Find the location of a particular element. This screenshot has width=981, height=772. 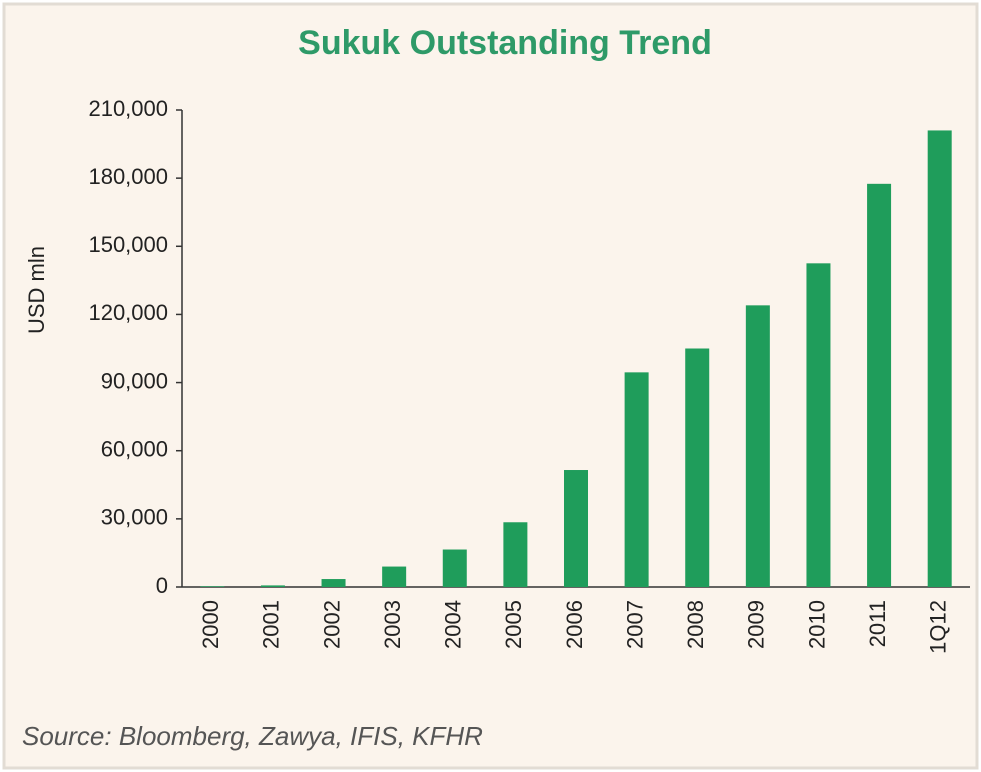

x-tick-label: 2008 is located at coordinates (695, 624).